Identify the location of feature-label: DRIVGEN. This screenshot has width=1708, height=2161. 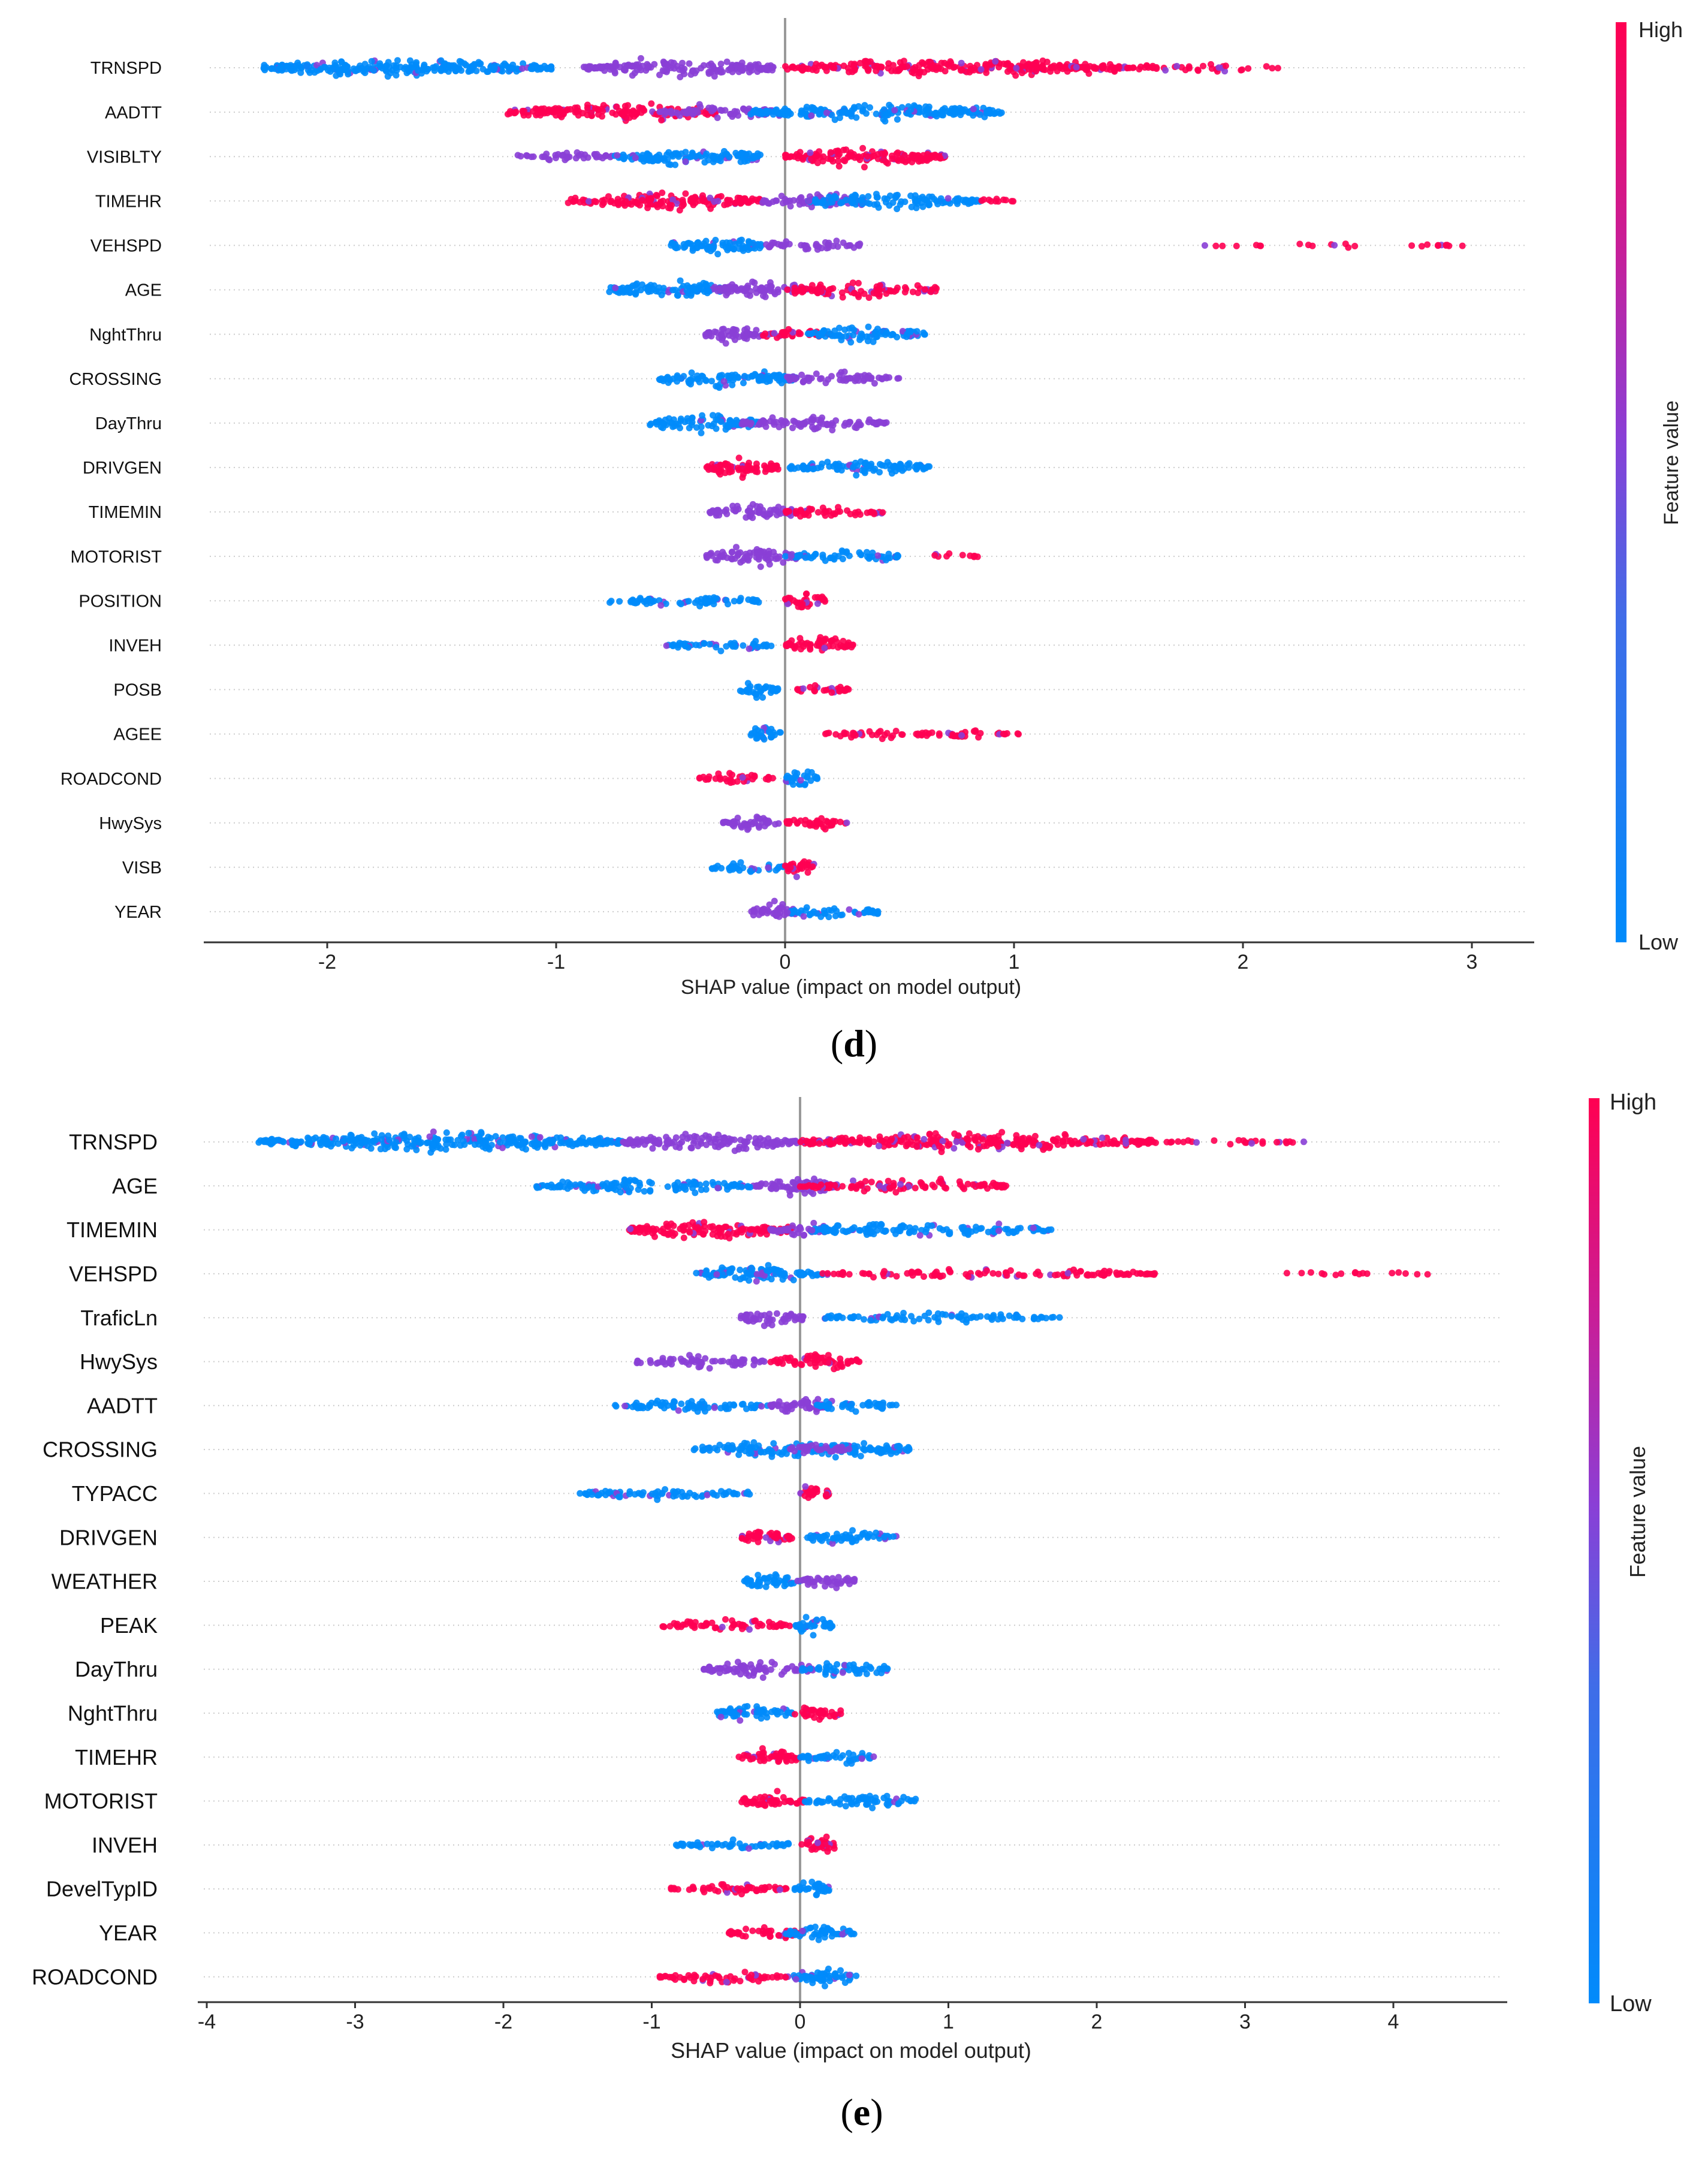
(123, 468).